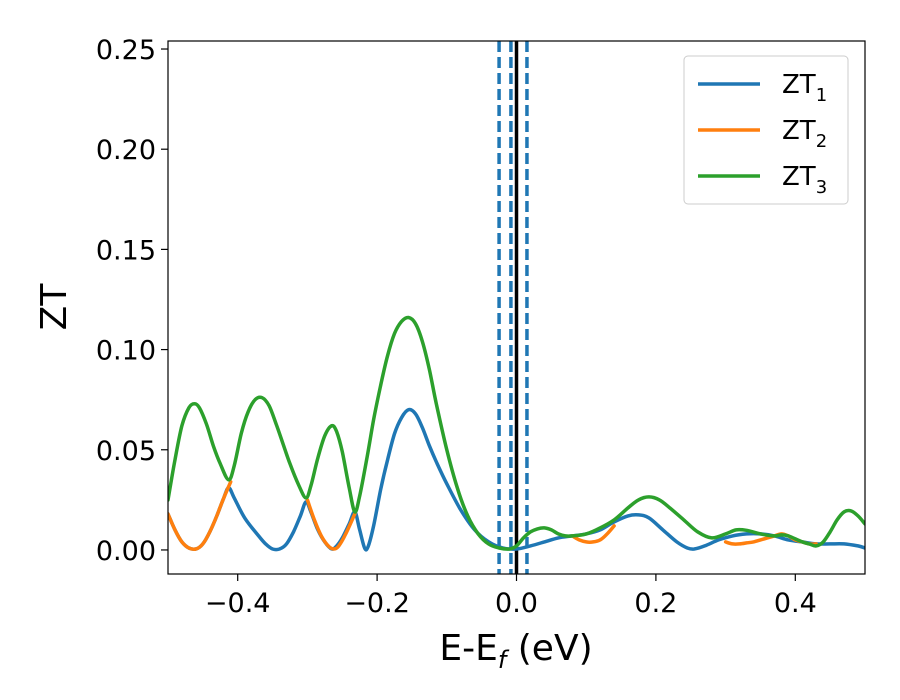  I want to click on x-tick-label: 0.2, so click(655, 603).